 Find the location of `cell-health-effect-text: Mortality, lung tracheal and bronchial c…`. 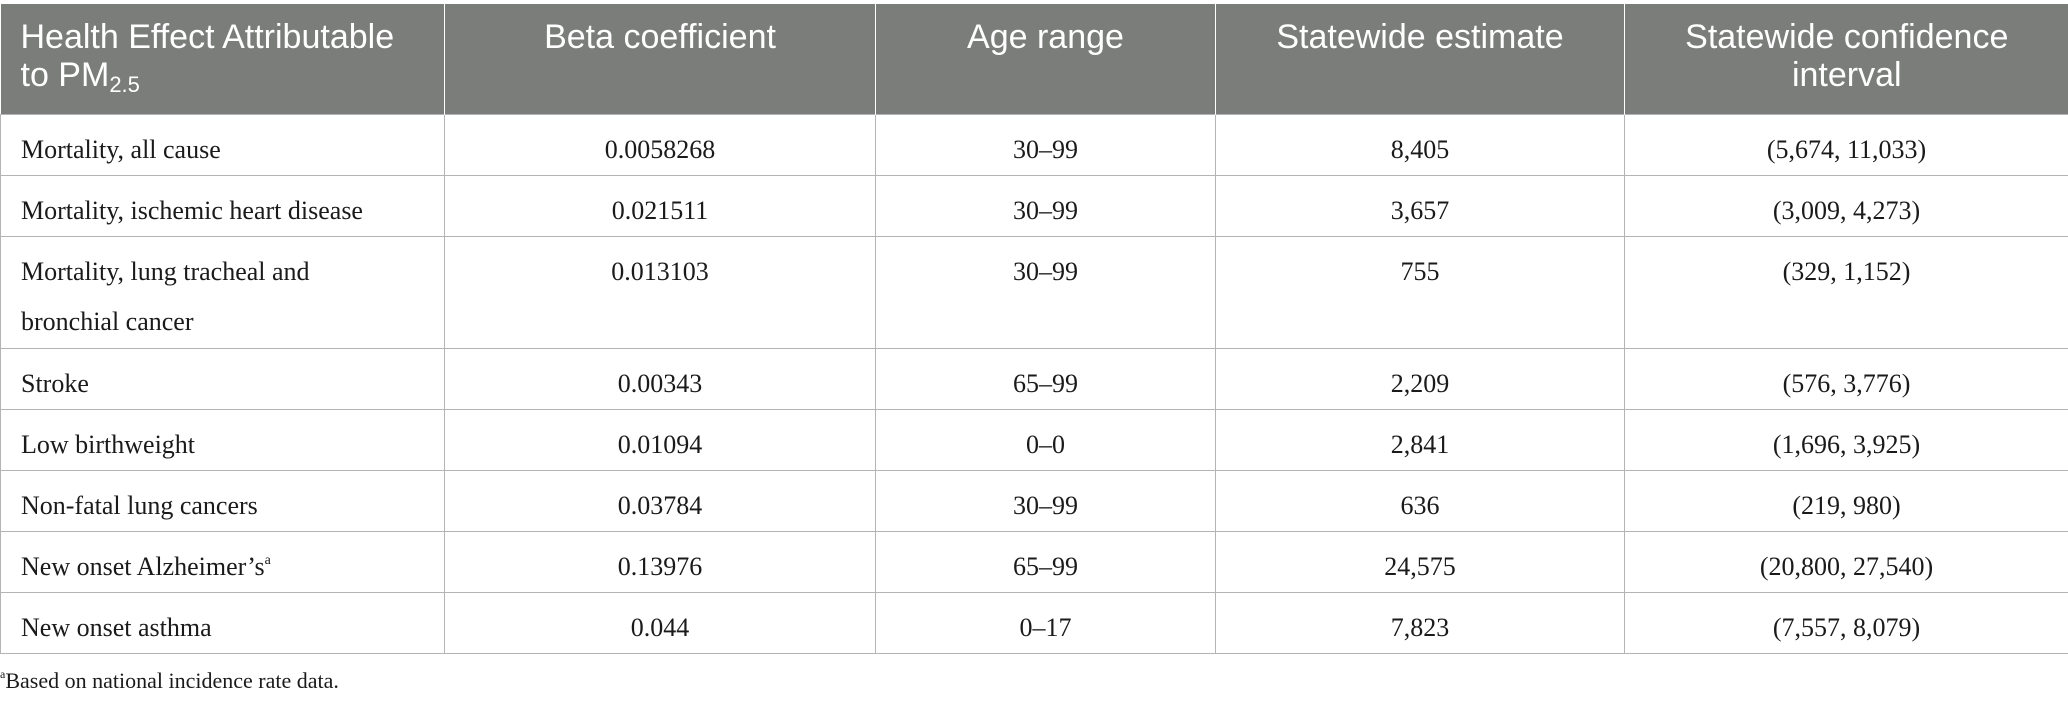

cell-health-effect-text: Mortality, lung tracheal and bronchial c… is located at coordinates (165, 296).